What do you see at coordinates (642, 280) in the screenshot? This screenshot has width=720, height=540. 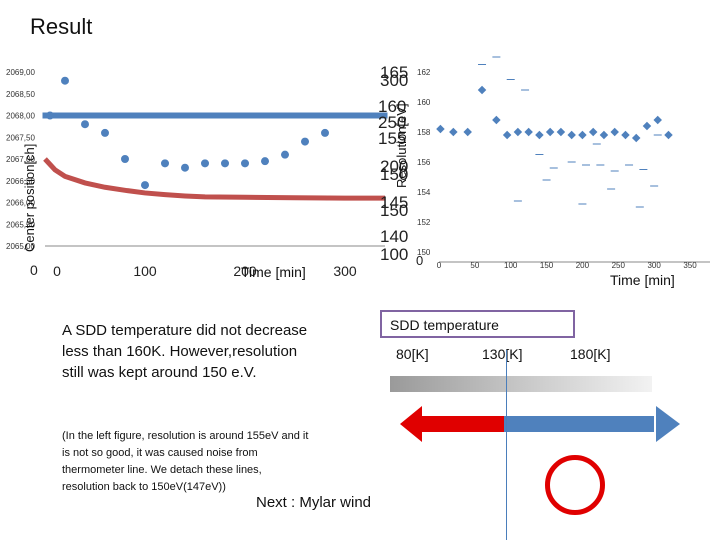 I see `right-x-axis-label: Time [min]` at bounding box center [642, 280].